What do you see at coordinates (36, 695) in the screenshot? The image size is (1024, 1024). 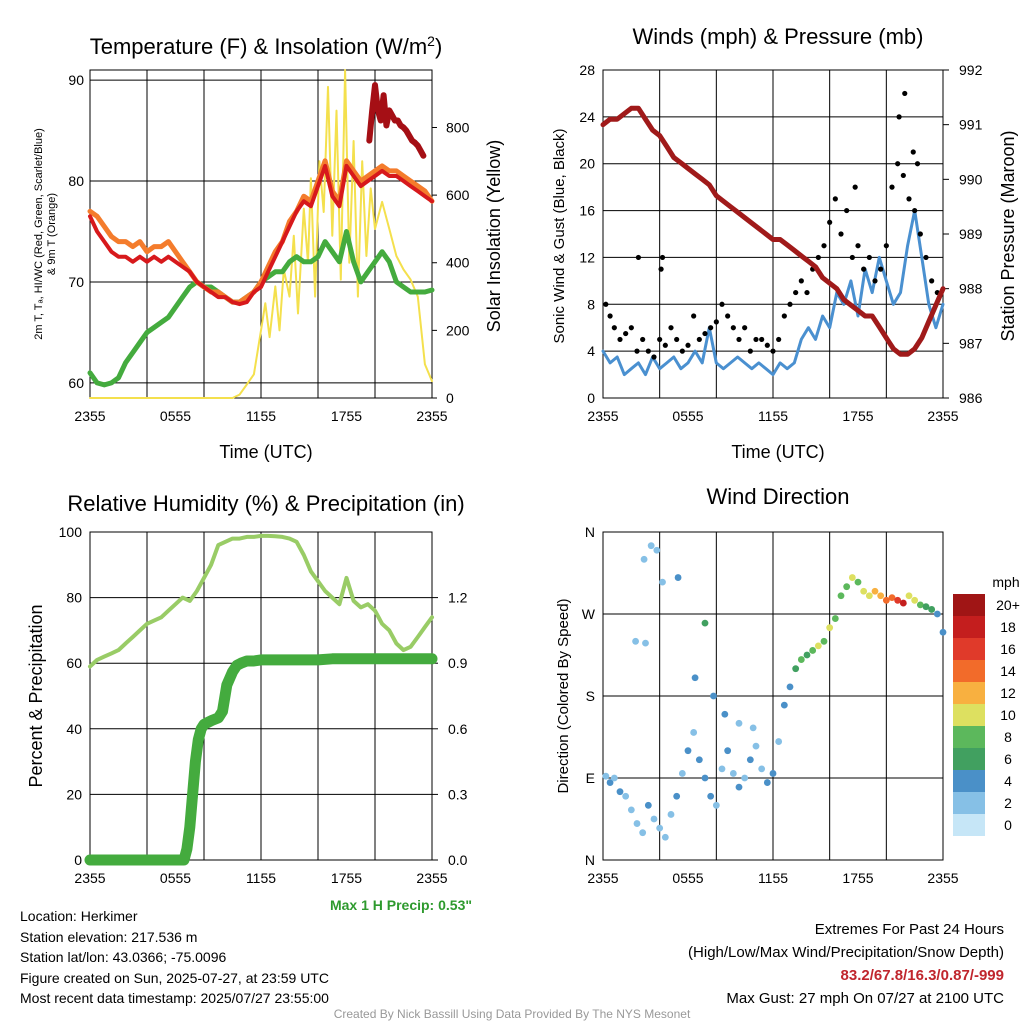 I see `rh-ylabel: Percent & Precipitation` at bounding box center [36, 695].